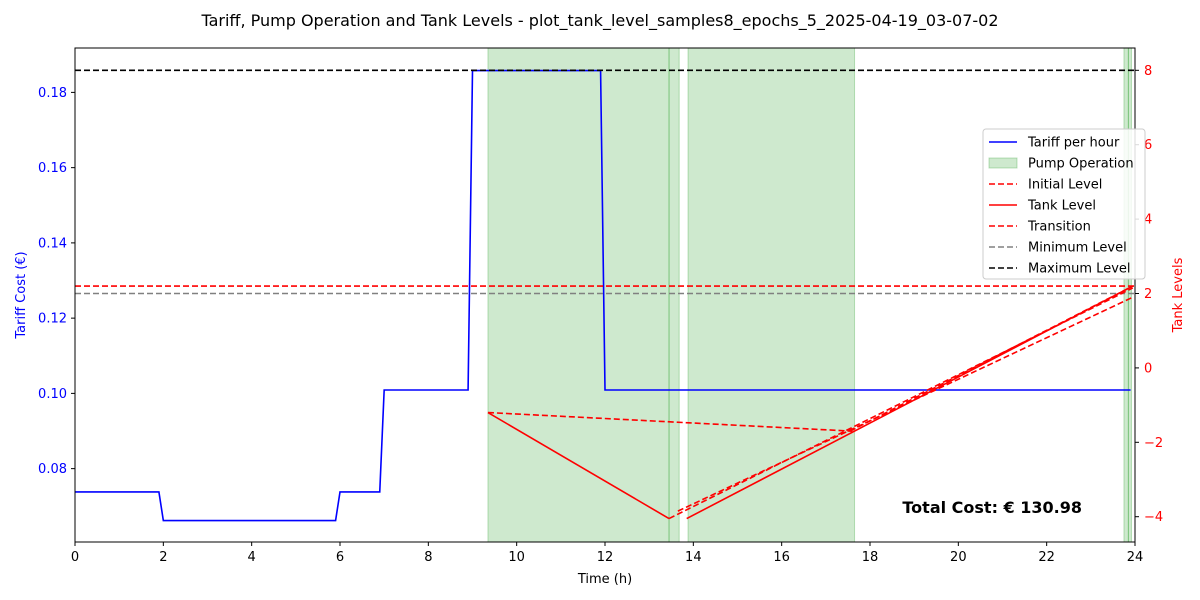 This screenshot has width=1200, height=600. What do you see at coordinates (75, 557) in the screenshot?
I see `x-tick-label: 0` at bounding box center [75, 557].